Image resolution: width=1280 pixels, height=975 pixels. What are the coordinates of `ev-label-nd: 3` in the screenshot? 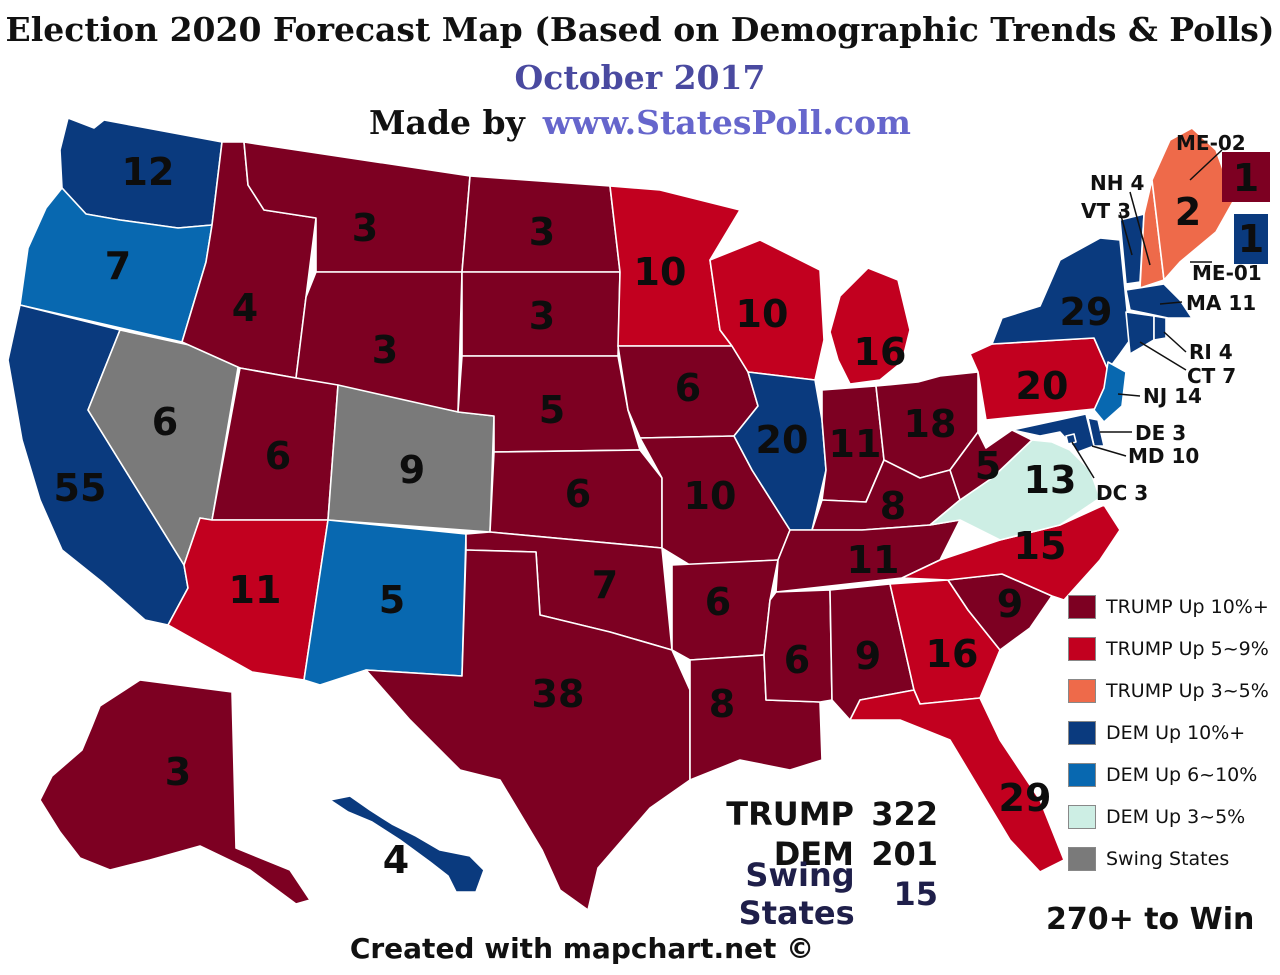 It's located at (542, 232).